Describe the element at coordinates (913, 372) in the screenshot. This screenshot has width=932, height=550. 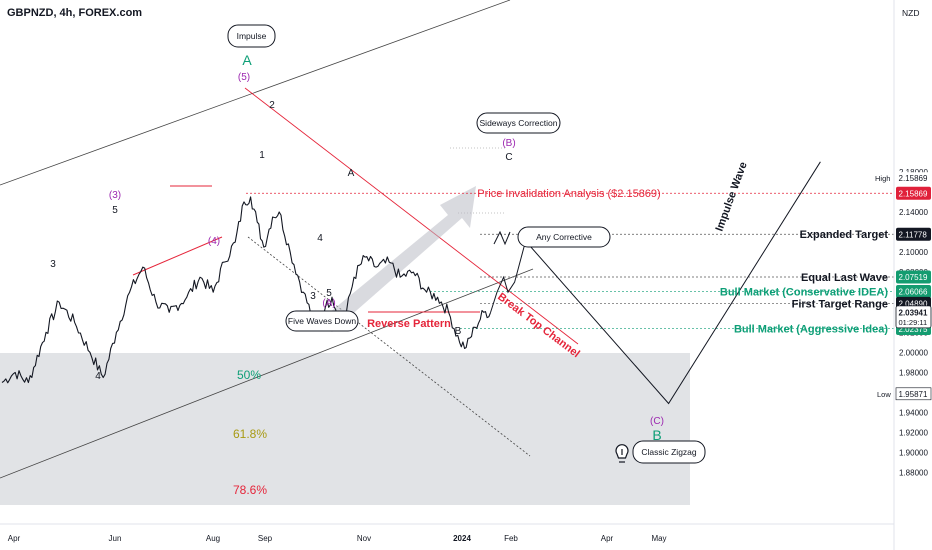
I see `y-tick-label: 1.98000` at that location.